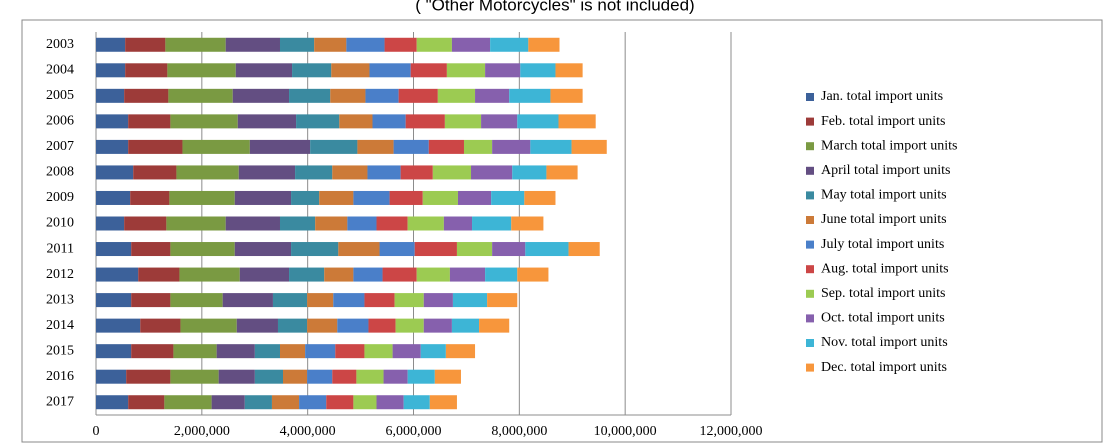 The width and height of the screenshot is (1110, 444). What do you see at coordinates (202, 431) in the screenshot?
I see `x-tick-label: 2,000,000` at bounding box center [202, 431].